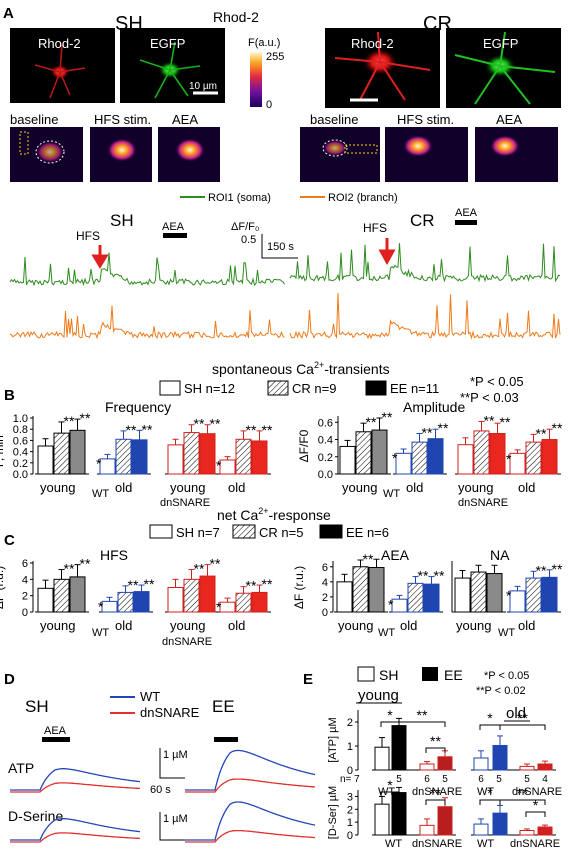 Image resolution: width=569 pixels, height=850 pixels. What do you see at coordinates (57, 625) in the screenshot?
I see `c-hfs-young: young` at bounding box center [57, 625].